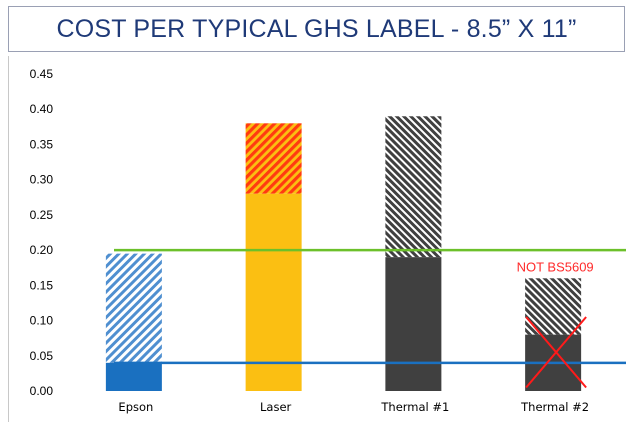  What do you see at coordinates (42, 356) in the screenshot?
I see `y-tick-label: 0.05` at bounding box center [42, 356].